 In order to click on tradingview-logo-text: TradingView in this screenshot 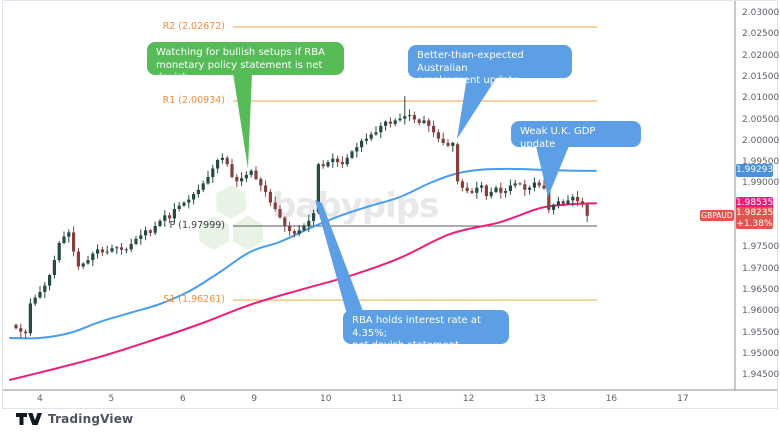, I will do `click(91, 419)`.